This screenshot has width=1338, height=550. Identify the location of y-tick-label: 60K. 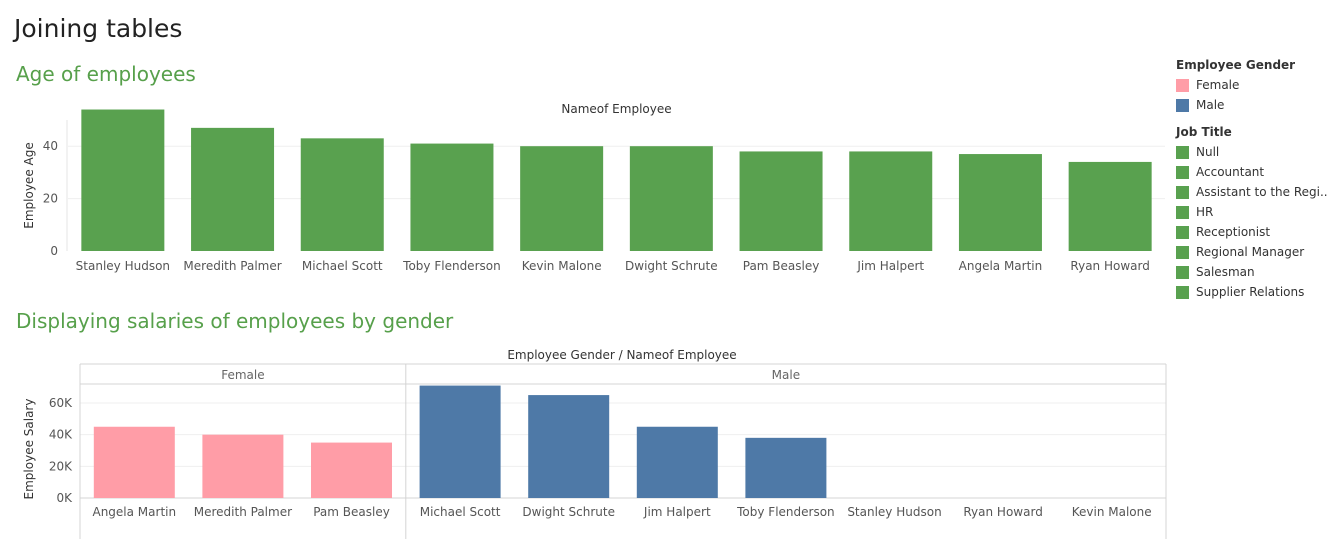
(61, 403).